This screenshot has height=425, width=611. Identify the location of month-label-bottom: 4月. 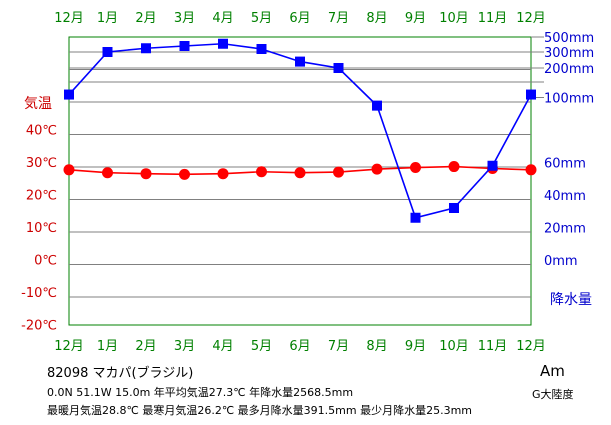
(222, 346).